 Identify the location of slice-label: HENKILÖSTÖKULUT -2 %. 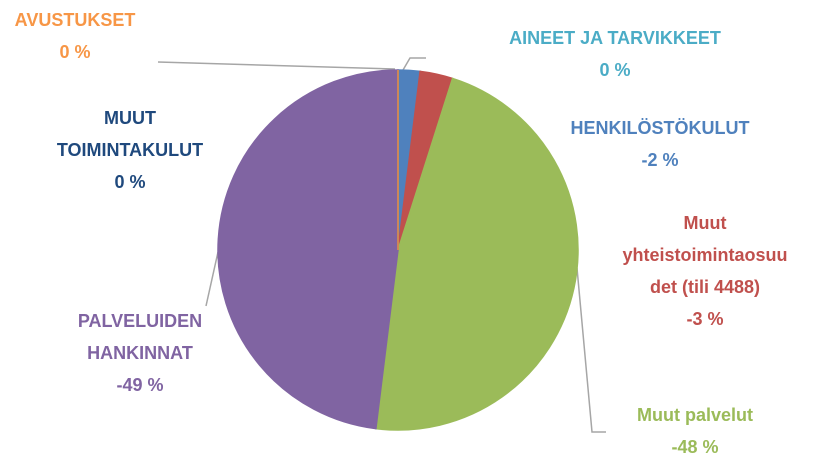
(660, 144).